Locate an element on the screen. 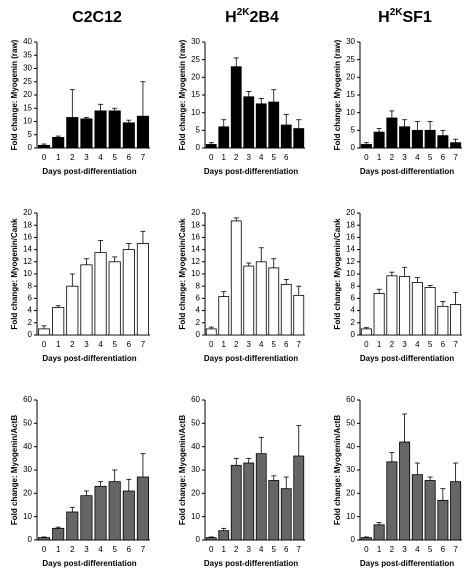 The width and height of the screenshot is (474, 578). y-tick-label: 14 is located at coordinates (195, 249).